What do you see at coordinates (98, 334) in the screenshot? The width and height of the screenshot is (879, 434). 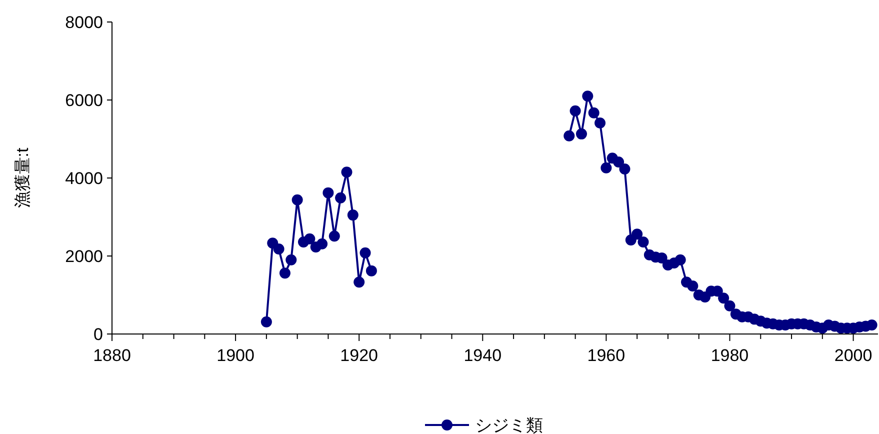 I see `y-tick-label: 0` at bounding box center [98, 334].